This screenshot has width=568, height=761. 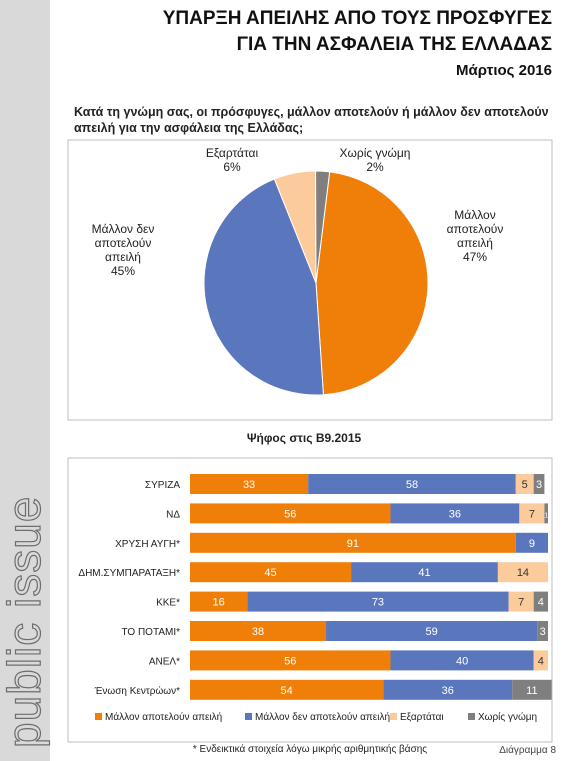 I want to click on pie-value-label: 45%, so click(x=123, y=271).